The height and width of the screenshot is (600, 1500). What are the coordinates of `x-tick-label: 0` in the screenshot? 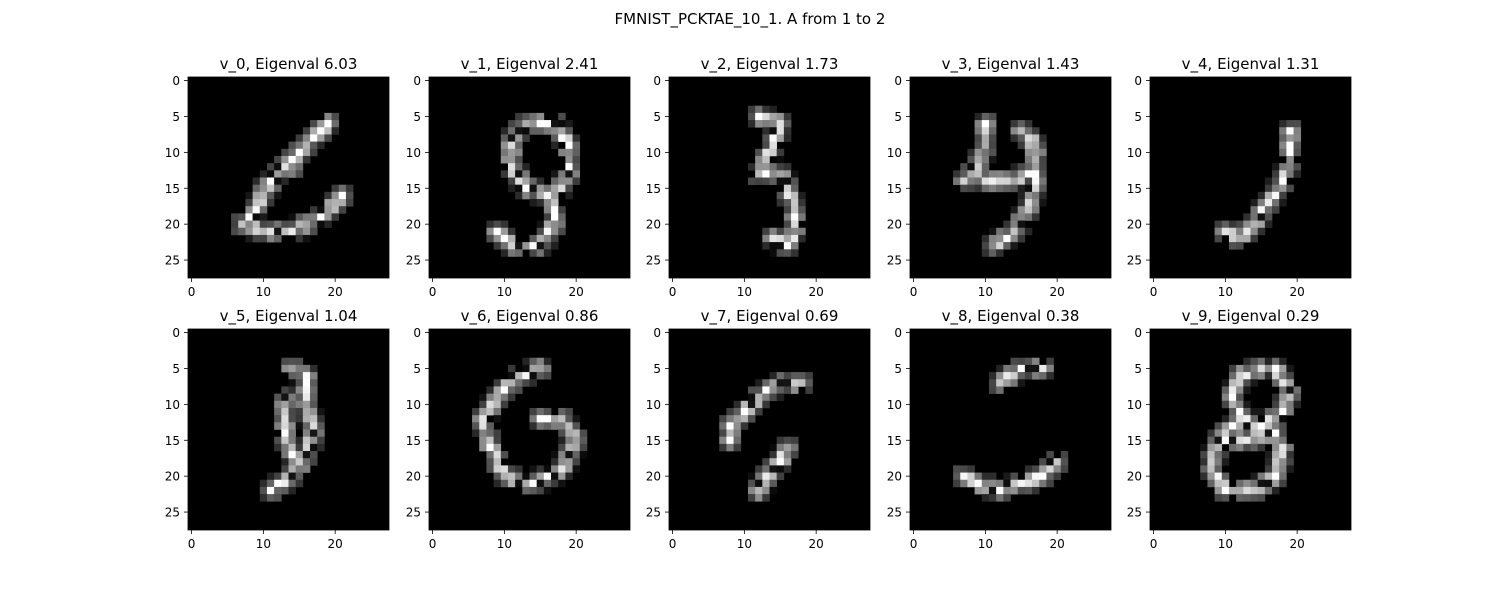 It's located at (192, 544).